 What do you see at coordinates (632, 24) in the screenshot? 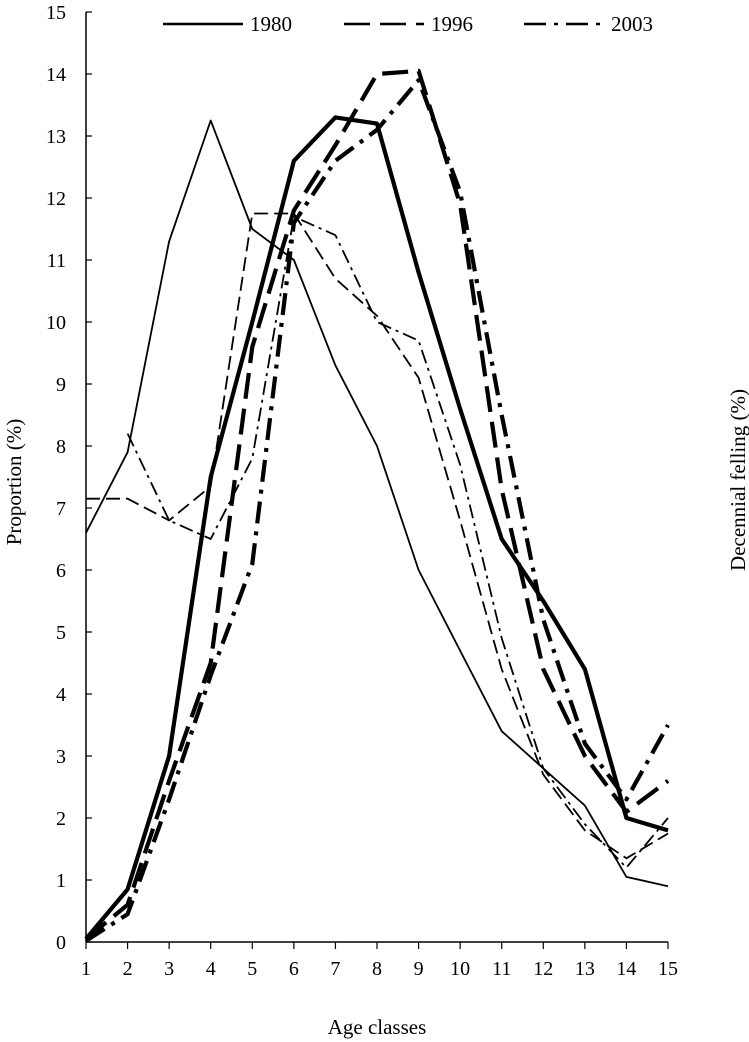
I see `legend-label-2003: 2003` at bounding box center [632, 24].